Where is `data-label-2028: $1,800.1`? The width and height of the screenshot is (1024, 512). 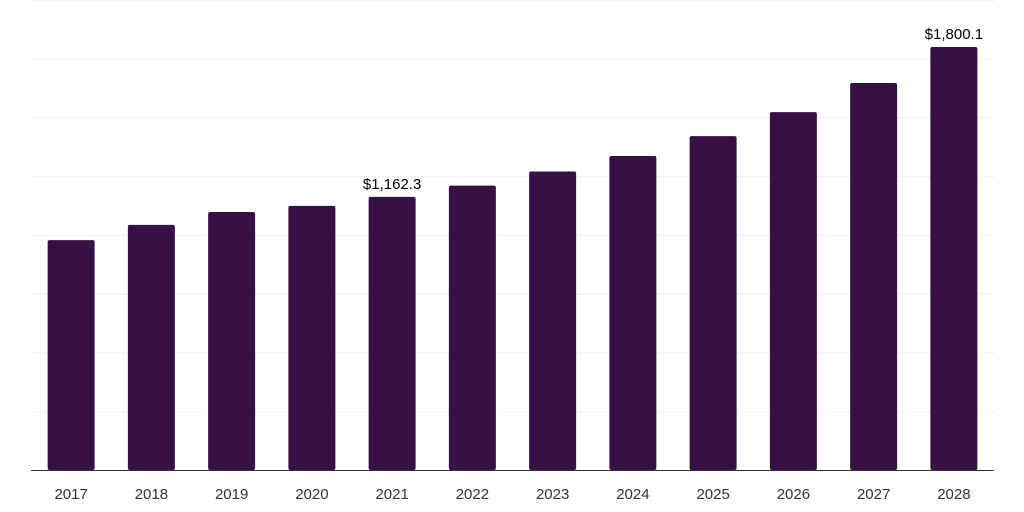 data-label-2028: $1,800.1 is located at coordinates (954, 34).